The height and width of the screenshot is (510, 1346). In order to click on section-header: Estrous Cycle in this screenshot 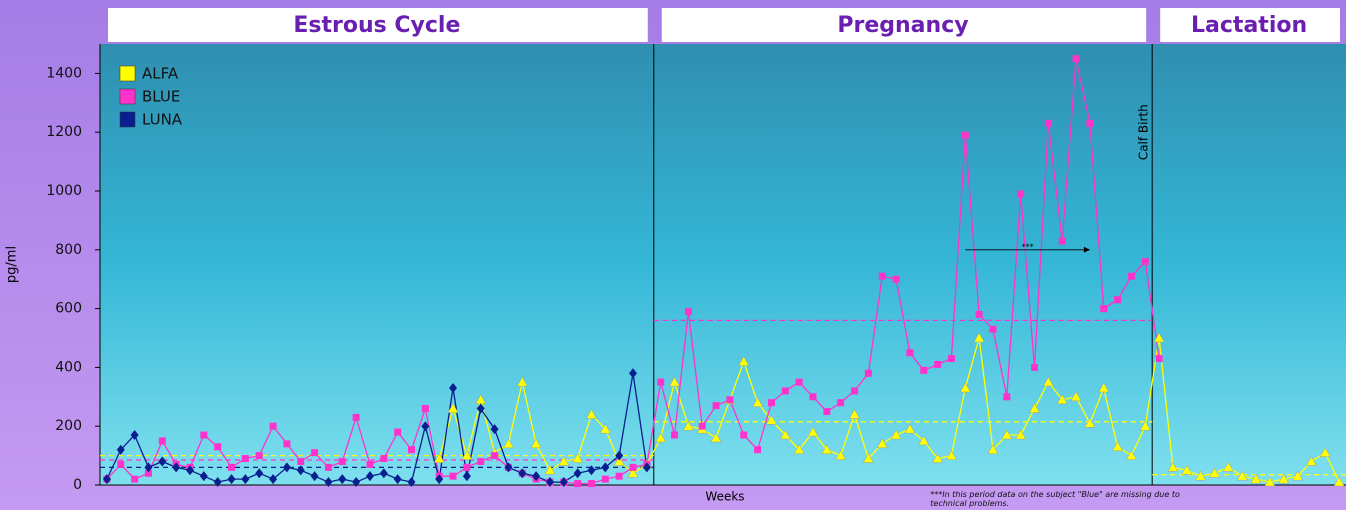, I will do `click(376, 25)`.